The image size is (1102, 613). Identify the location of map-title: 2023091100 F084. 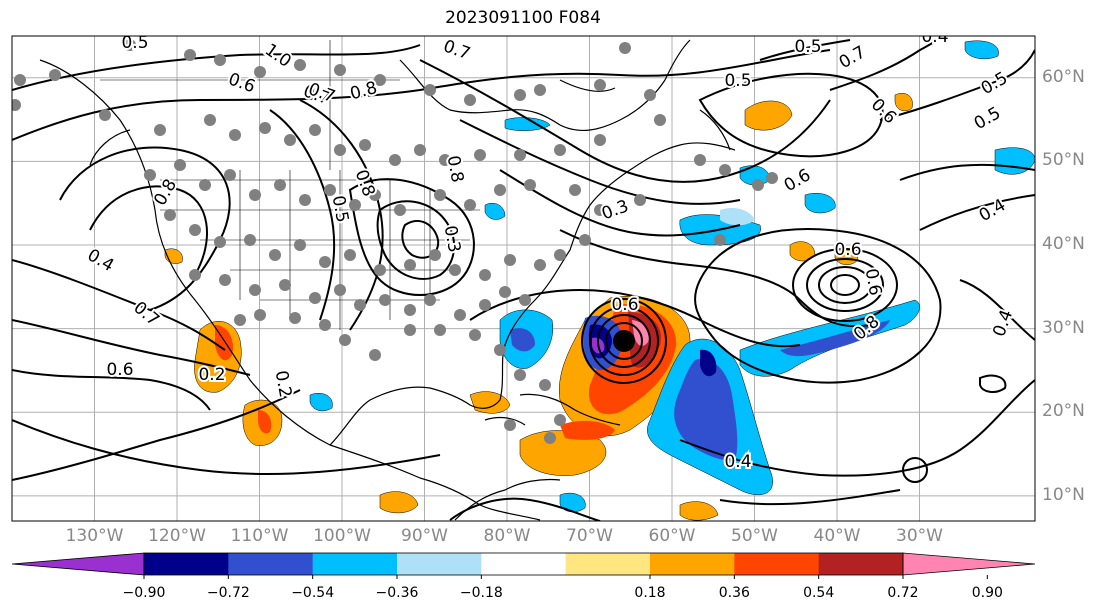
(523, 18).